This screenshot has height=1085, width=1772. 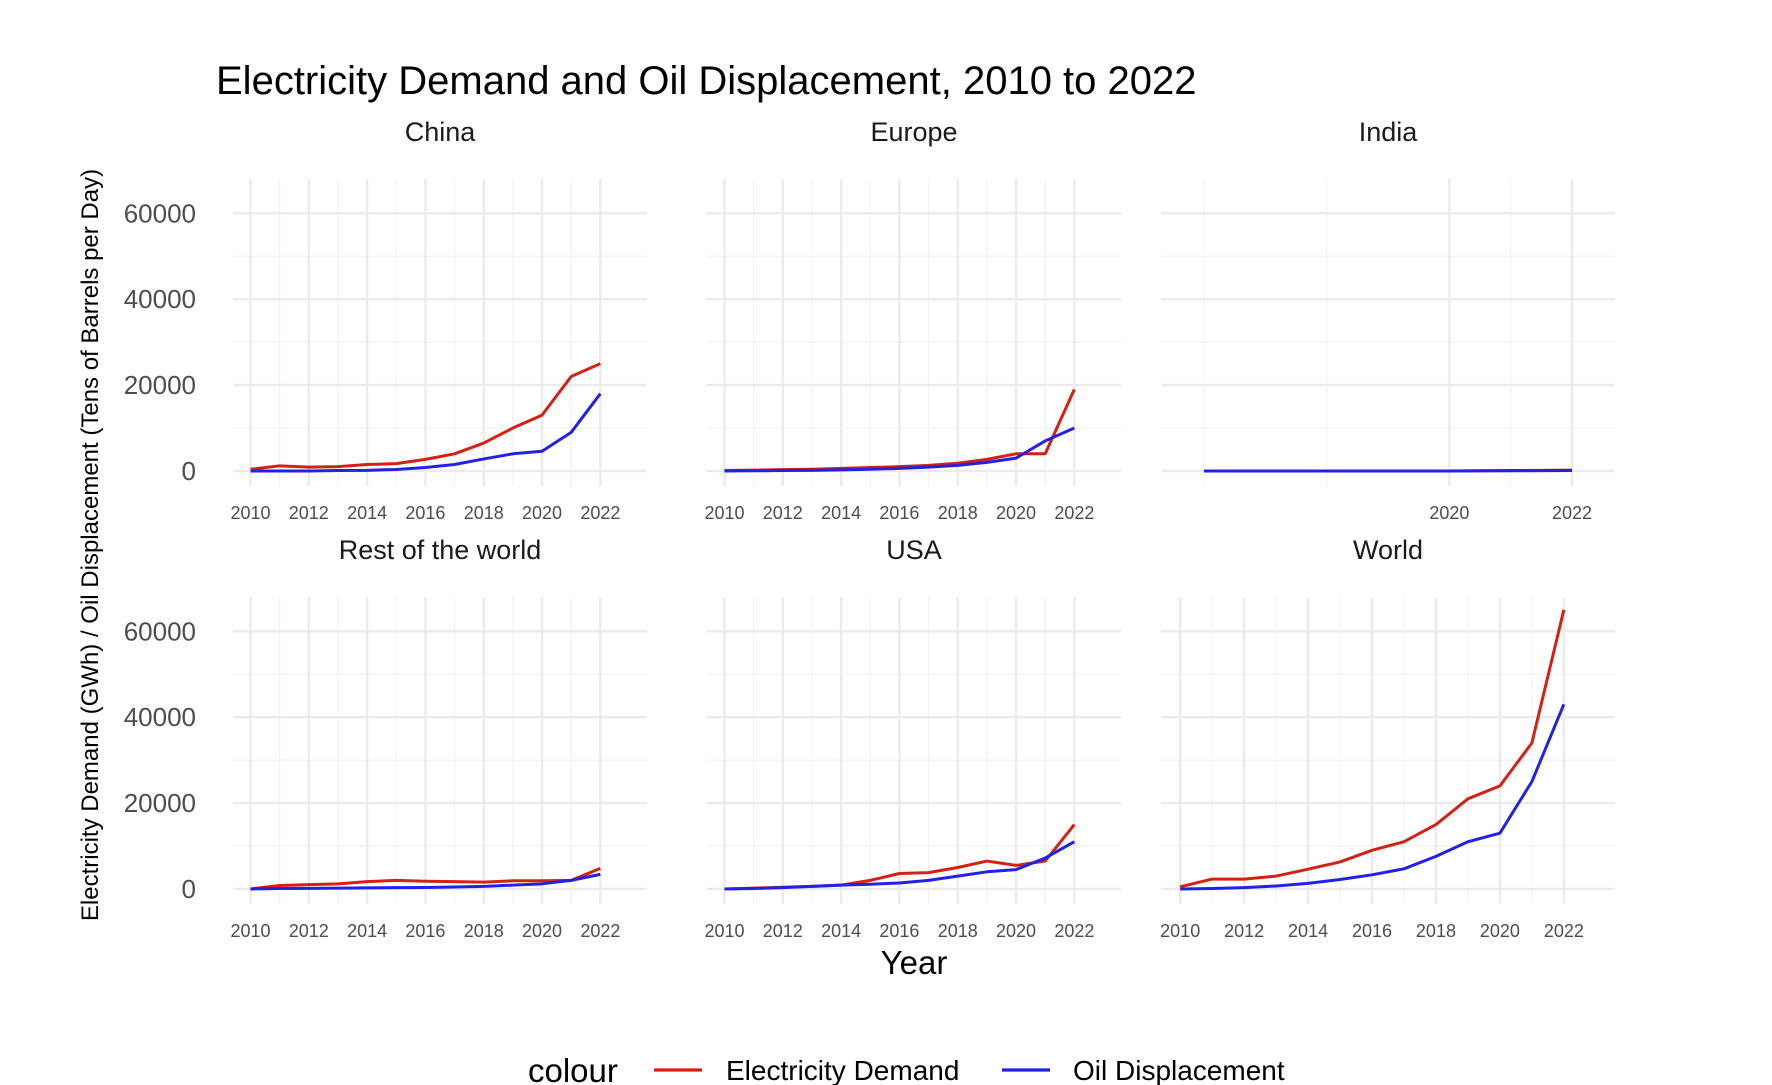 I want to click on series-line-oil-displacement-world, so click(x=1373, y=797).